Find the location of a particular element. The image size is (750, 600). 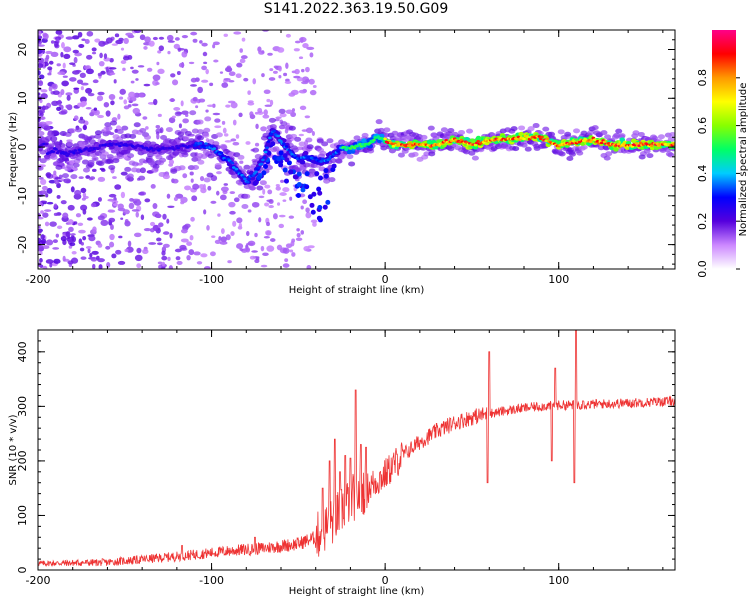

snr-x-tick-label: -200 is located at coordinates (38, 580).